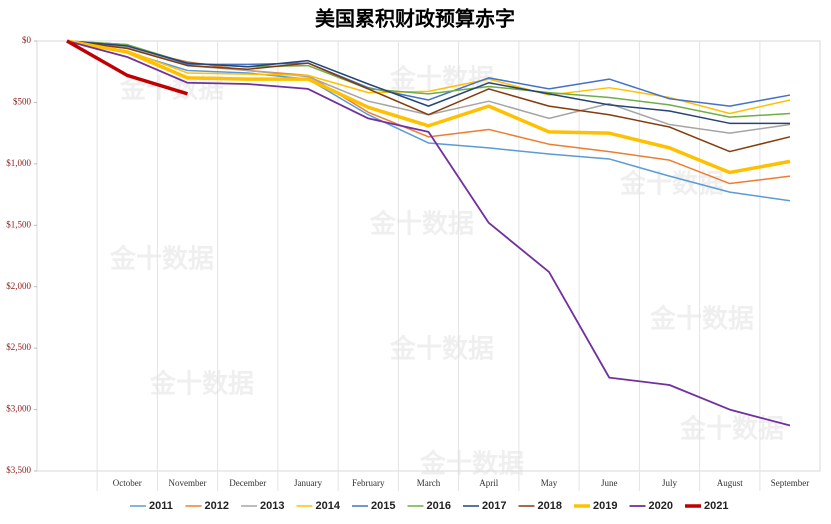 Image resolution: width=831 pixels, height=524 pixels. Describe the element at coordinates (18, 347) in the screenshot. I see `y-tick-label: $2,500` at that location.